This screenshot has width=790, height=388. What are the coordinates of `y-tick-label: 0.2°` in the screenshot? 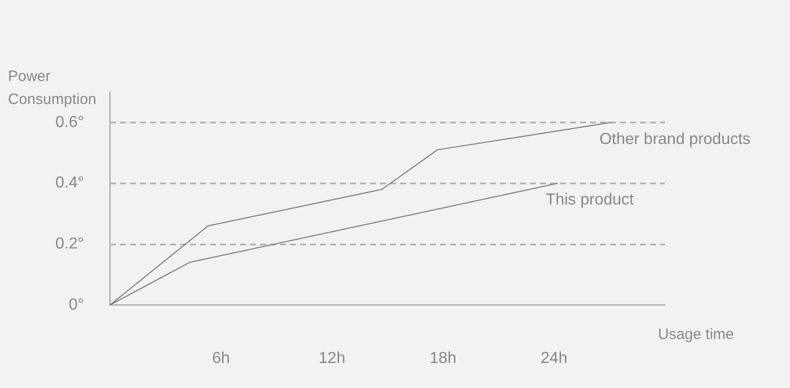 It's located at (69, 244).